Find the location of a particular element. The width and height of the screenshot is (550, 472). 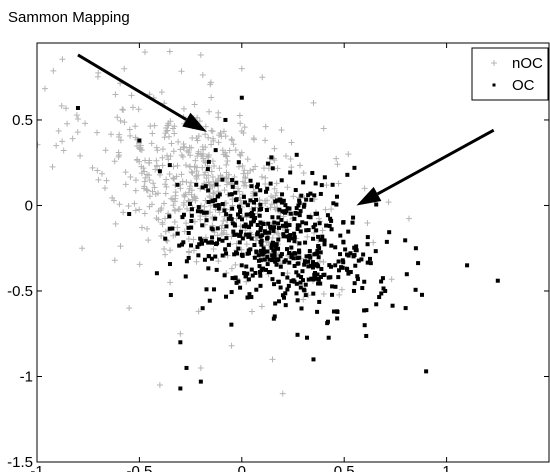

y-tick-label: -1 is located at coordinates (26, 376).